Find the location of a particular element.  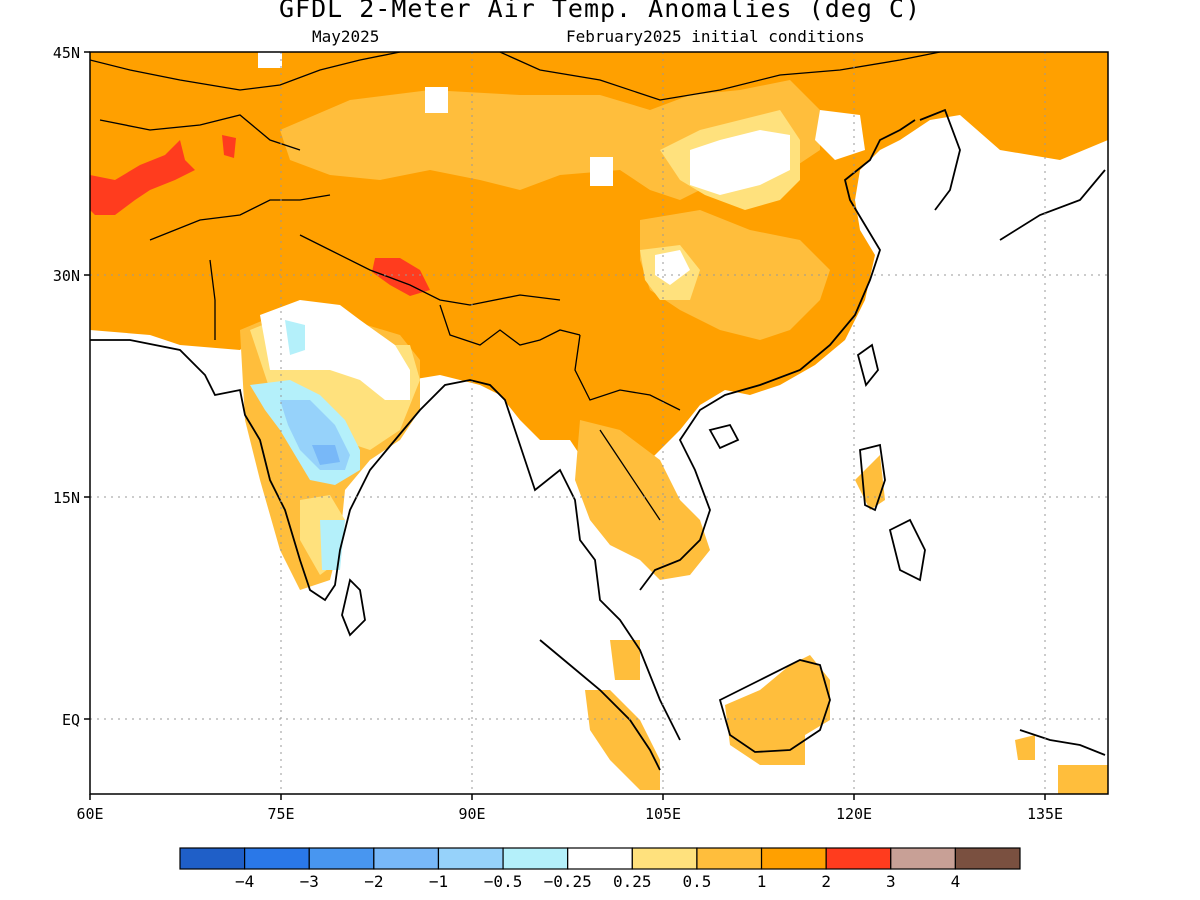

anomaly-region-neg0.5to0.25 is located at coordinates (295, 337).